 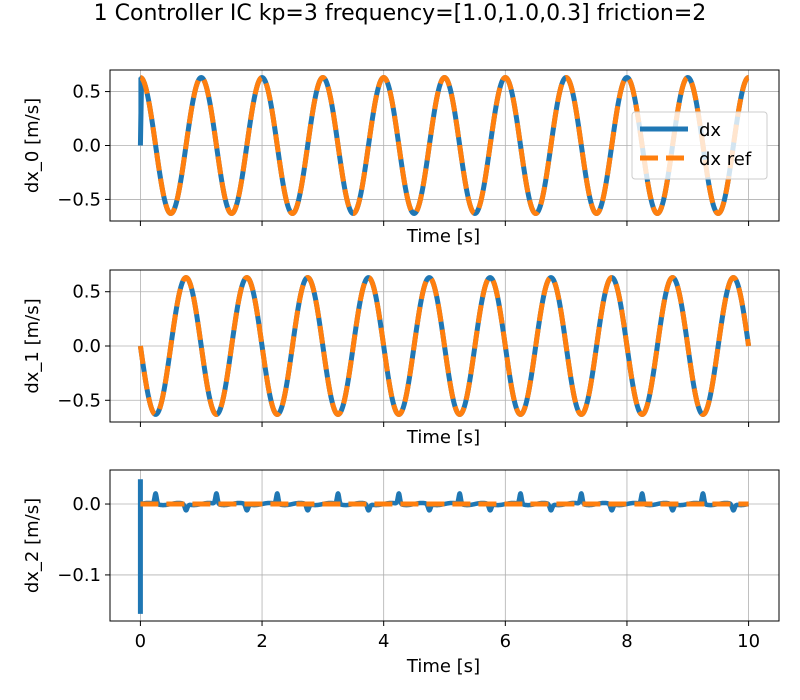 What do you see at coordinates (626, 641) in the screenshot?
I see `x-tick-label: 8` at bounding box center [626, 641].